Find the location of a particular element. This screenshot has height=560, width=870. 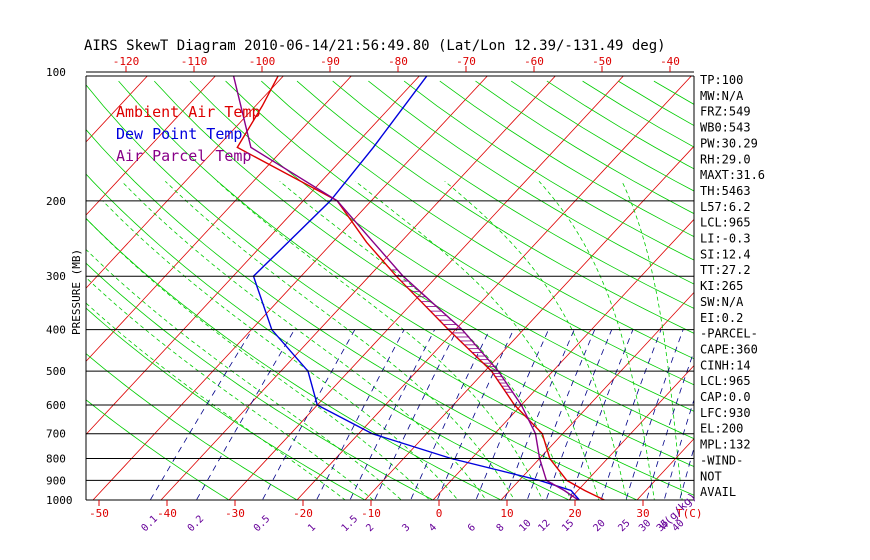

top-temp-label: -50 is located at coordinates (602, 61).